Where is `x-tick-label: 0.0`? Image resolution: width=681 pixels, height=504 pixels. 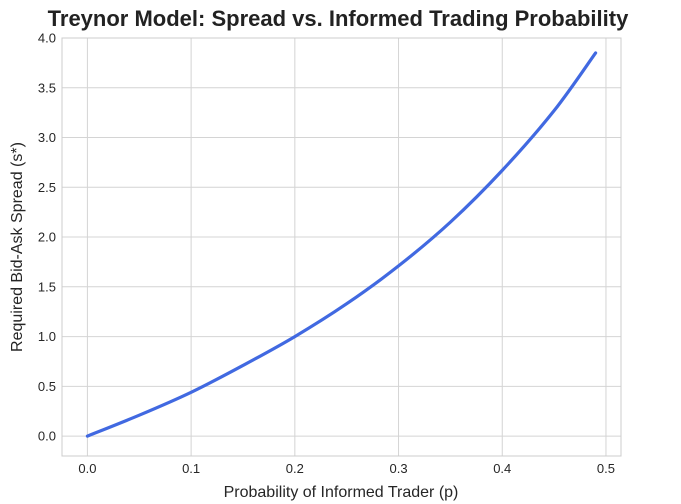
x-tick-label: 0.0 is located at coordinates (87, 468).